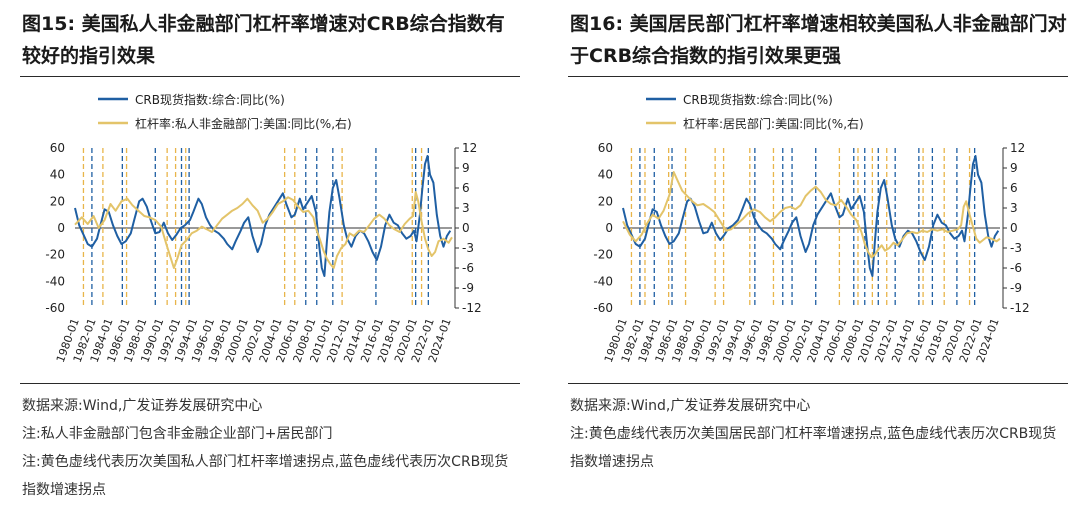  I want to click on legend-label-leverage: 杠杆率:私人非金融部门:美国:同比(%,右), so click(243, 123).